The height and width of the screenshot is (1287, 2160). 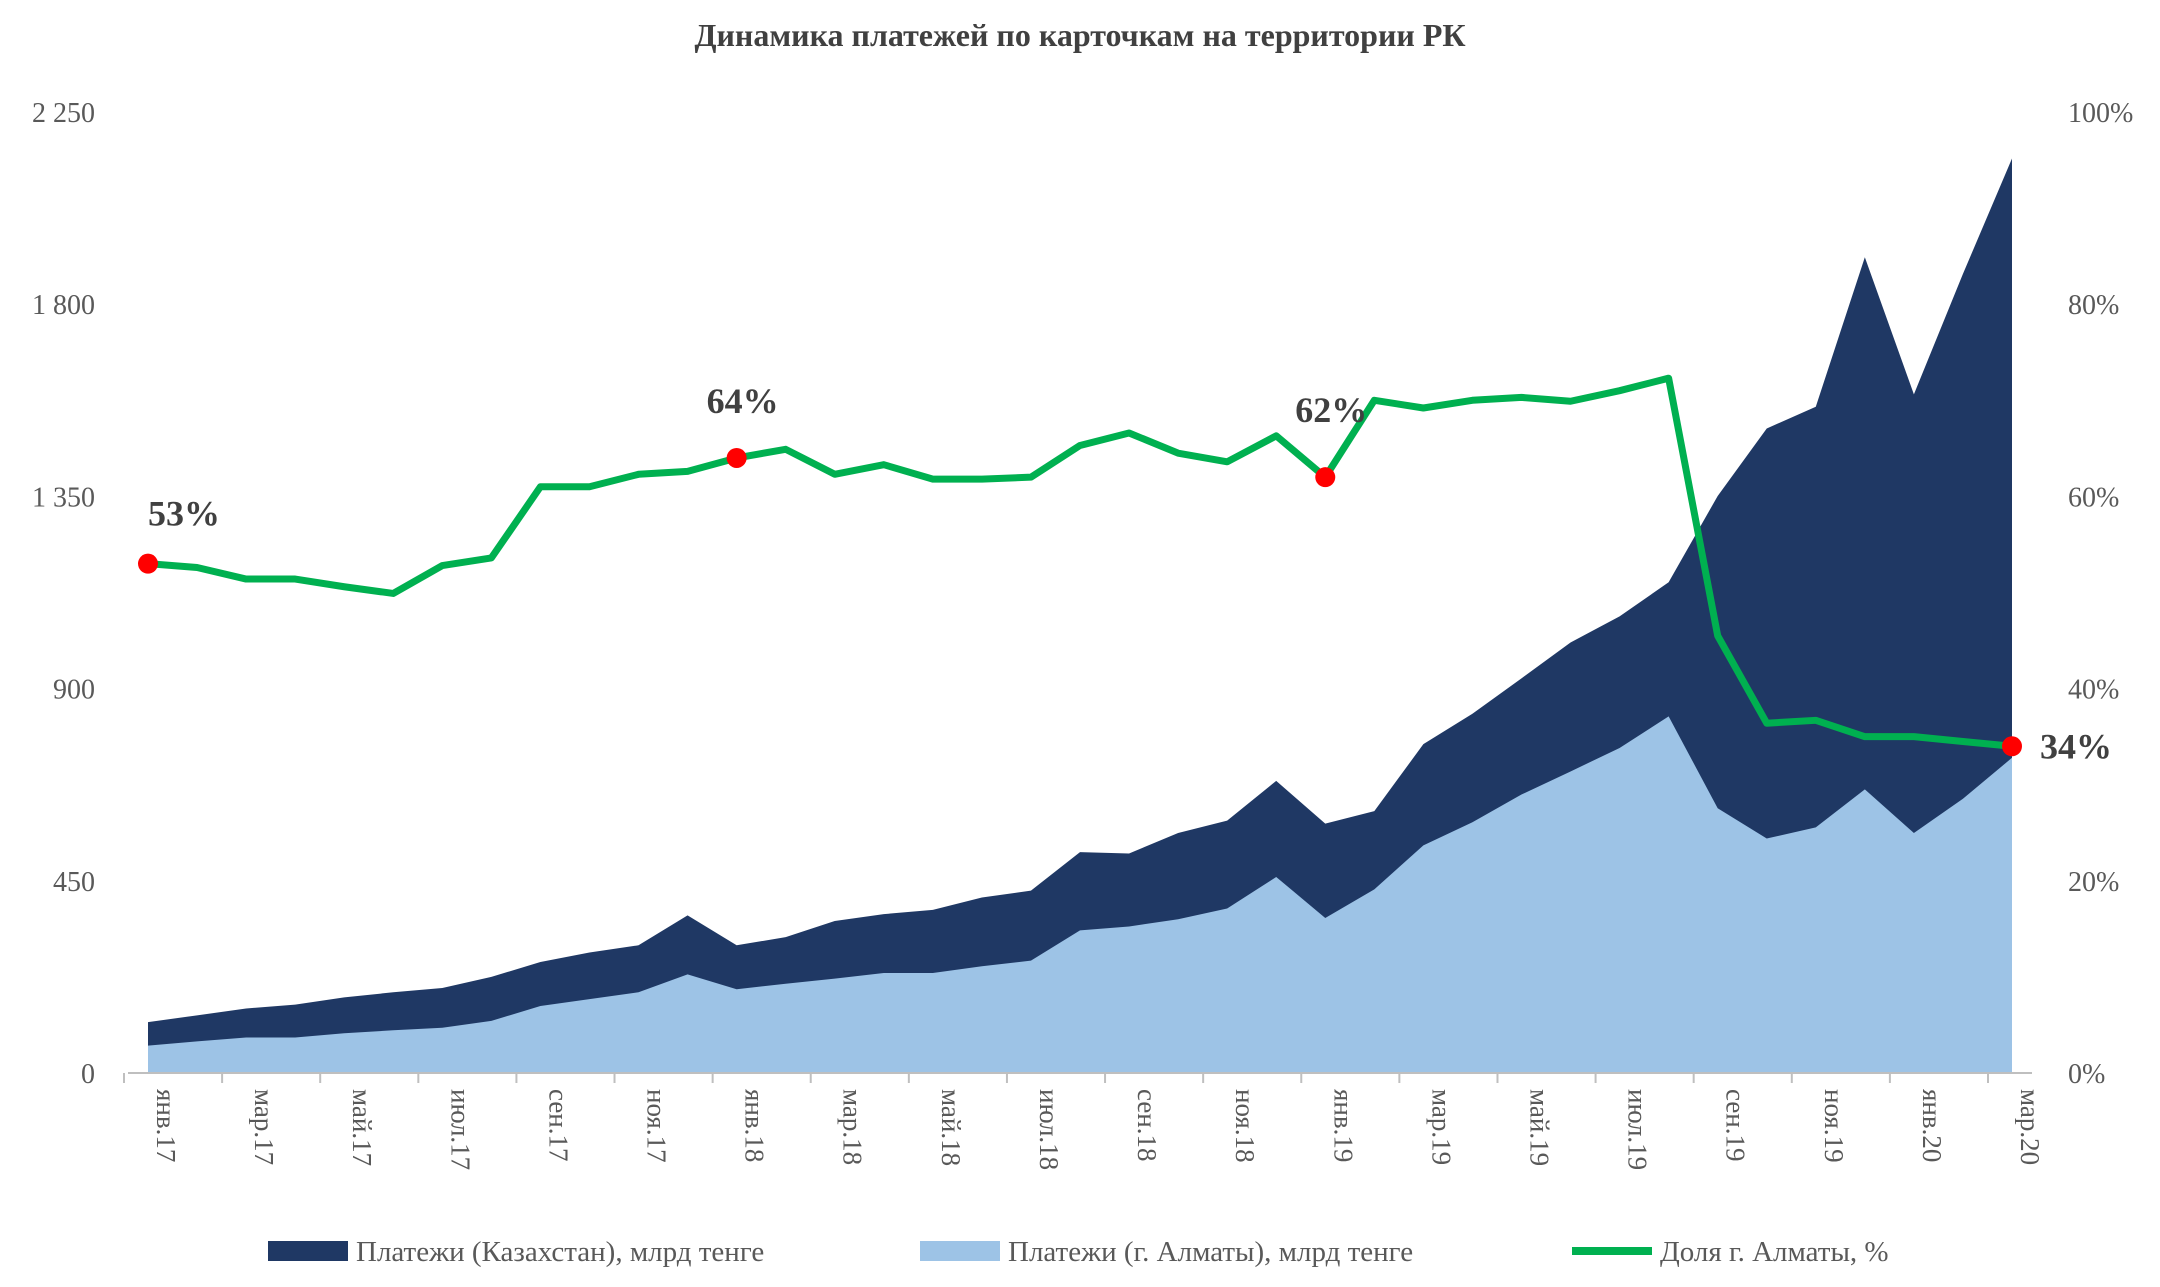 I want to click on x-tick-label: мар.19, so click(x=1441, y=1127).